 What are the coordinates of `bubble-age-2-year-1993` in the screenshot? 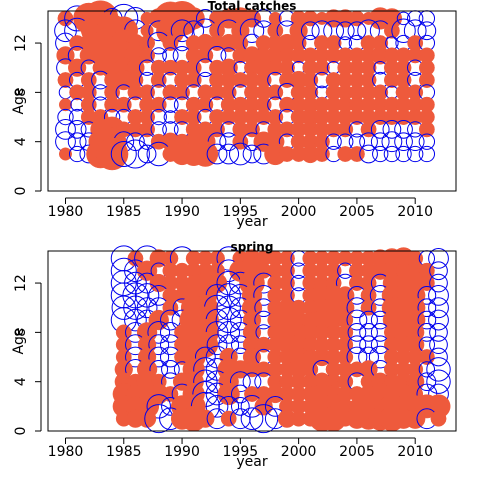 It's located at (217, 406).